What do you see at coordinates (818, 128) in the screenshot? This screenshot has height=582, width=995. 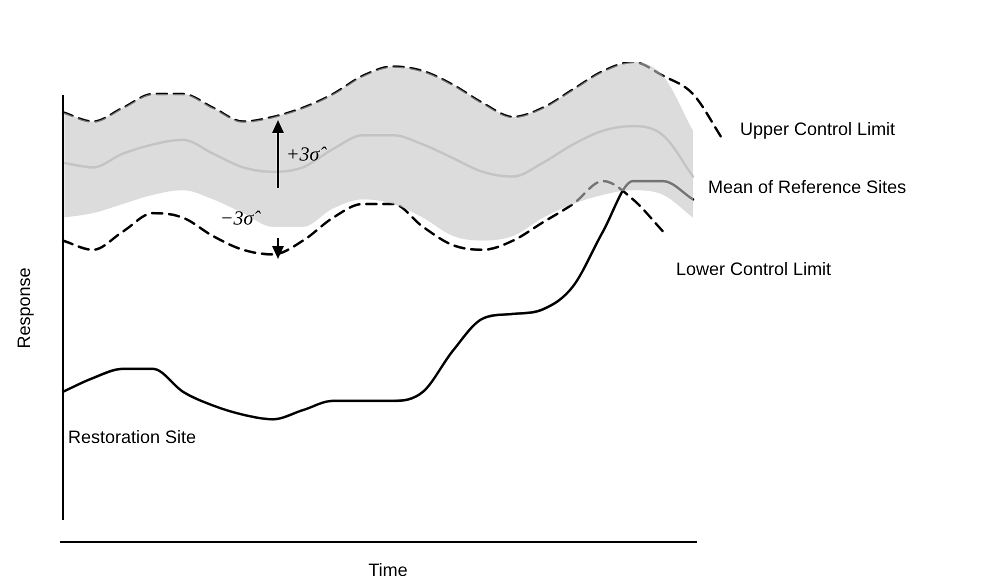 I see `series-label: Upper Control Limit` at bounding box center [818, 128].